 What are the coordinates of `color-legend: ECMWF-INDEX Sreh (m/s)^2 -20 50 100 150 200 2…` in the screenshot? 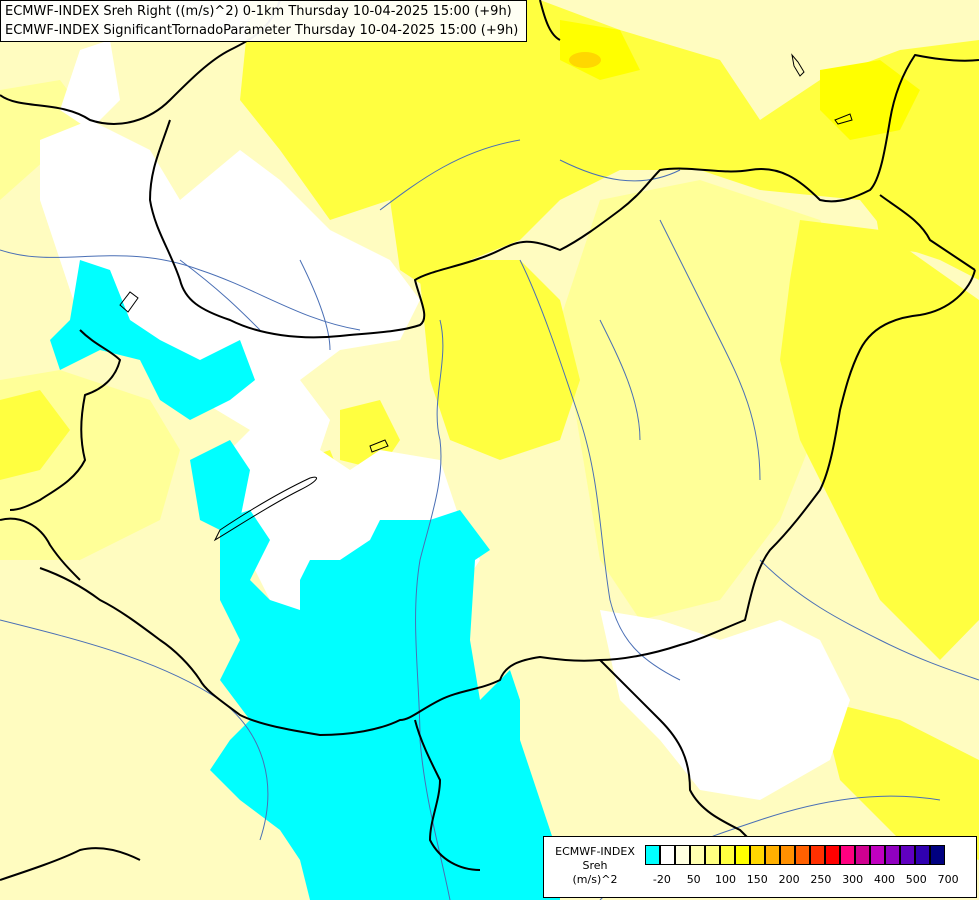 It's located at (760, 867).